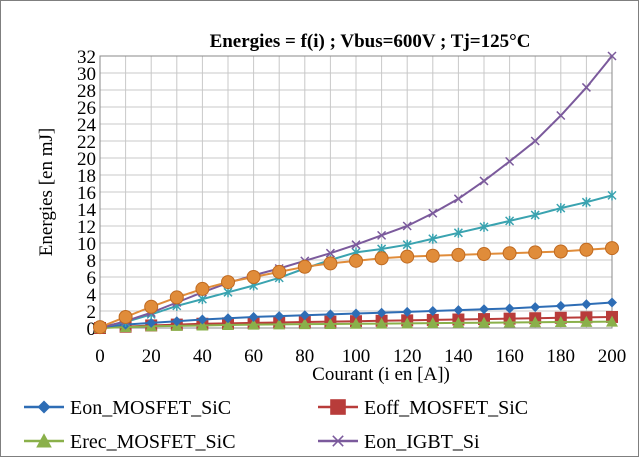 This screenshot has height=459, width=641. What do you see at coordinates (151, 356) in the screenshot?
I see `x-tick-label: 20` at bounding box center [151, 356].